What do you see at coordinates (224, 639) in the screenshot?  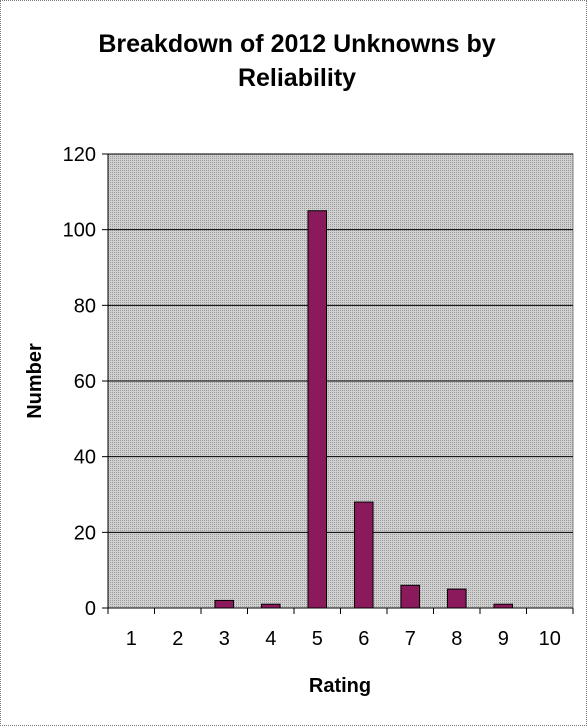 I see `x-tick-label: 3` at bounding box center [224, 639].